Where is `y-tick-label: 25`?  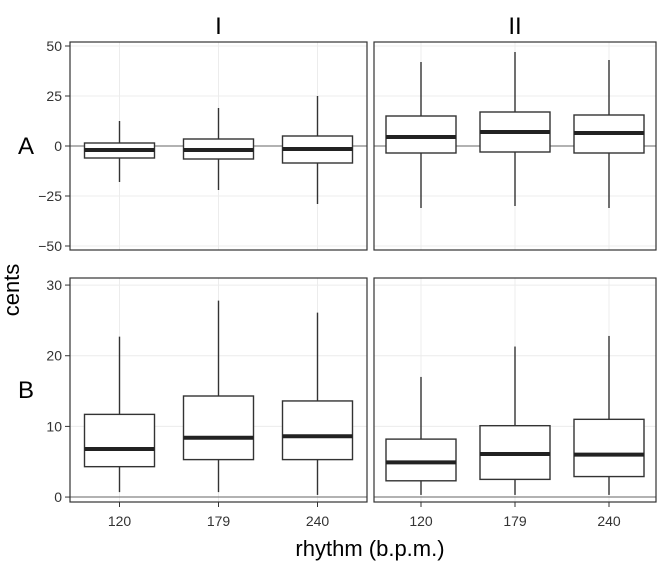 y-tick-label: 25 is located at coordinates (54, 96).